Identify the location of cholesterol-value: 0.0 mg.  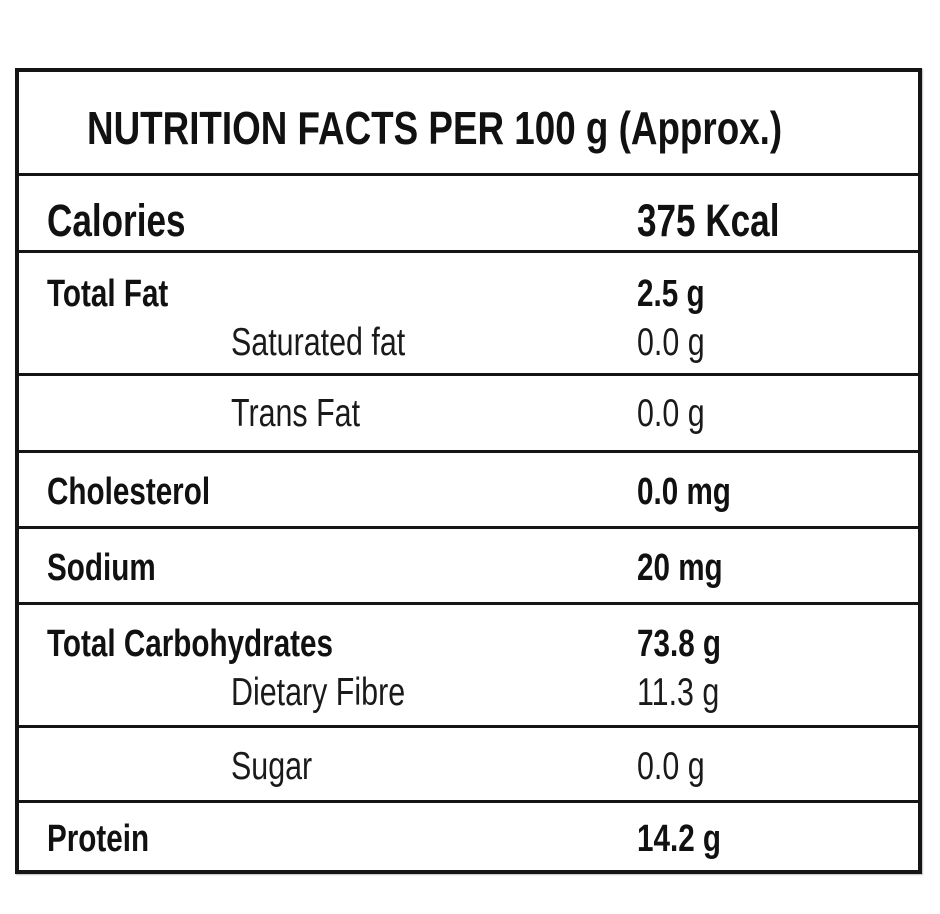
(684, 492).